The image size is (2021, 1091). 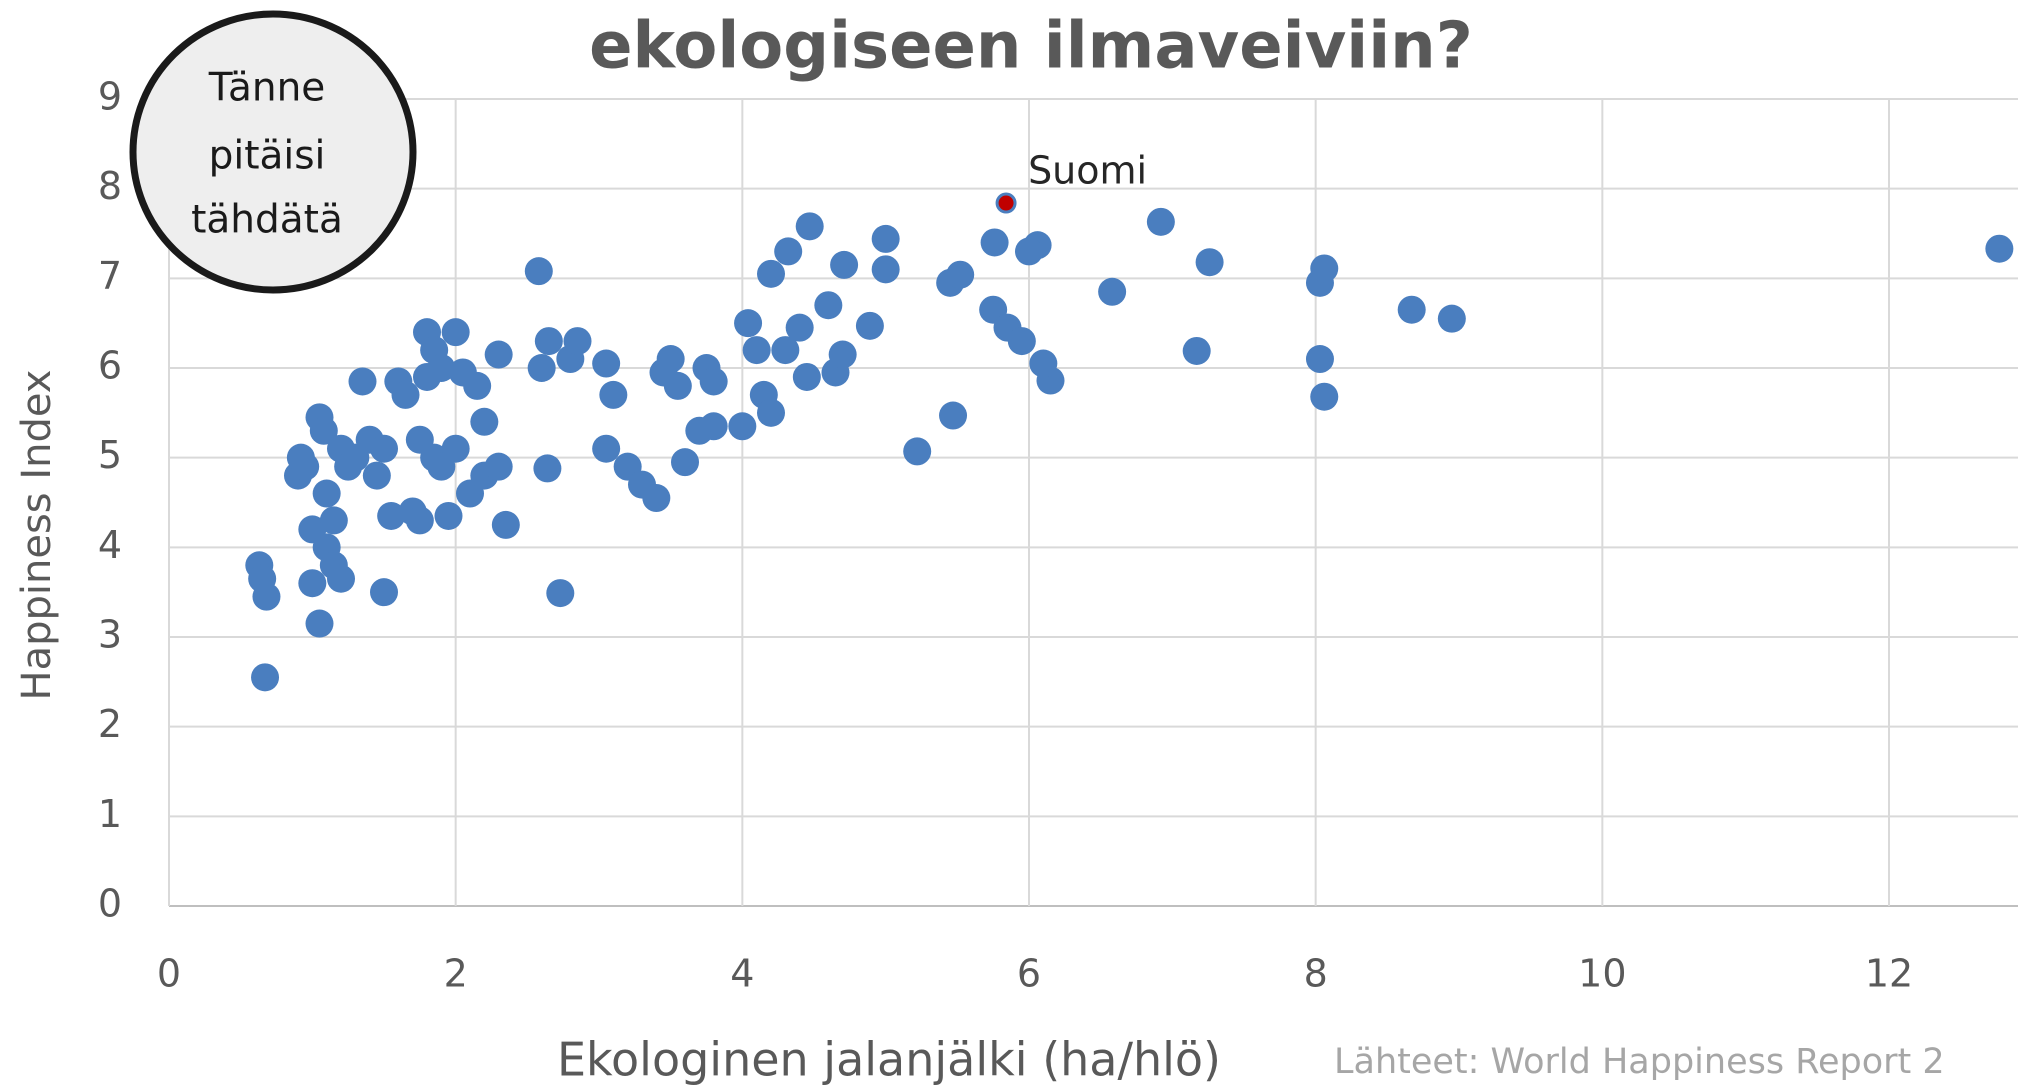 What do you see at coordinates (267, 156) in the screenshot?
I see `annotation-text: pitäisi` at bounding box center [267, 156].